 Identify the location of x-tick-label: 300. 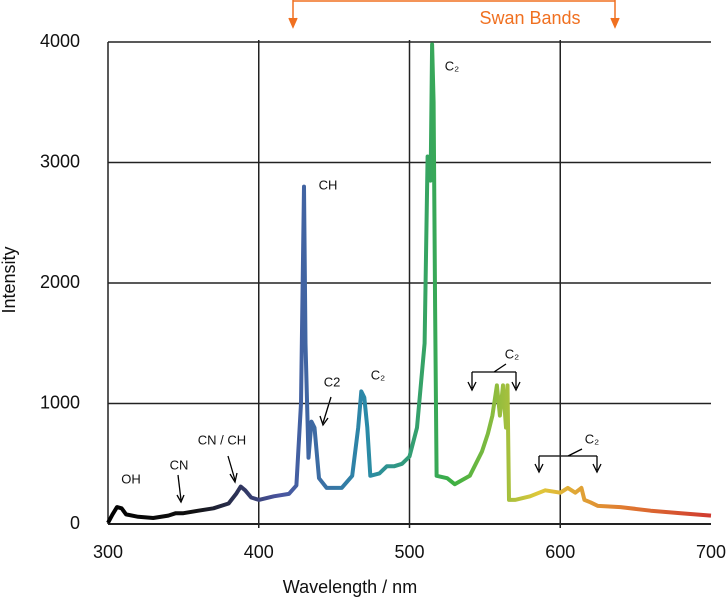
(108, 552).